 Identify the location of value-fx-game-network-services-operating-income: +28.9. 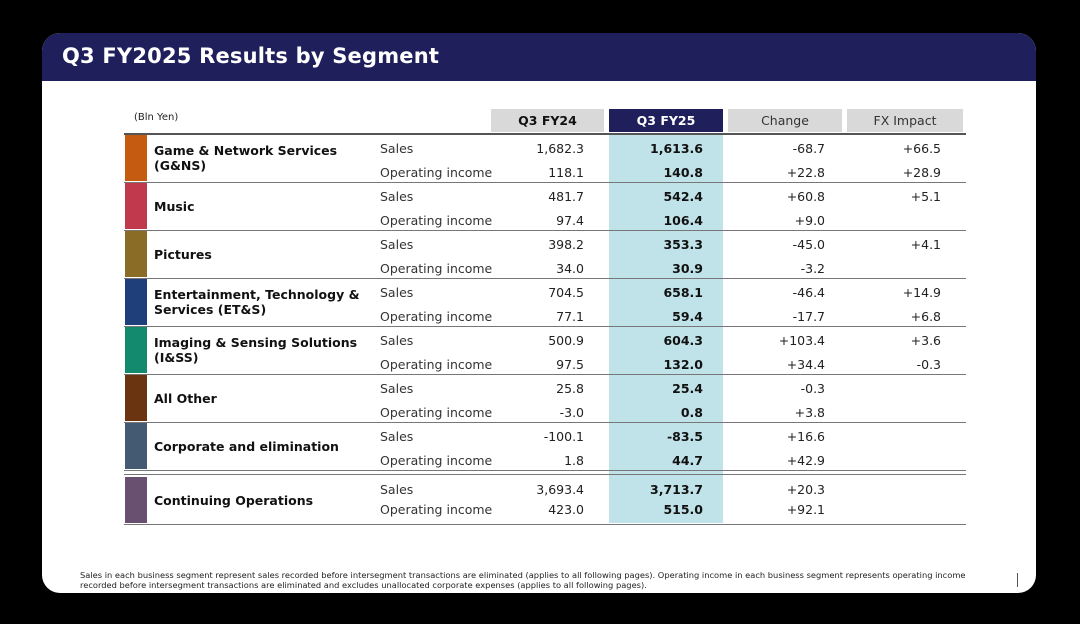
(921, 172).